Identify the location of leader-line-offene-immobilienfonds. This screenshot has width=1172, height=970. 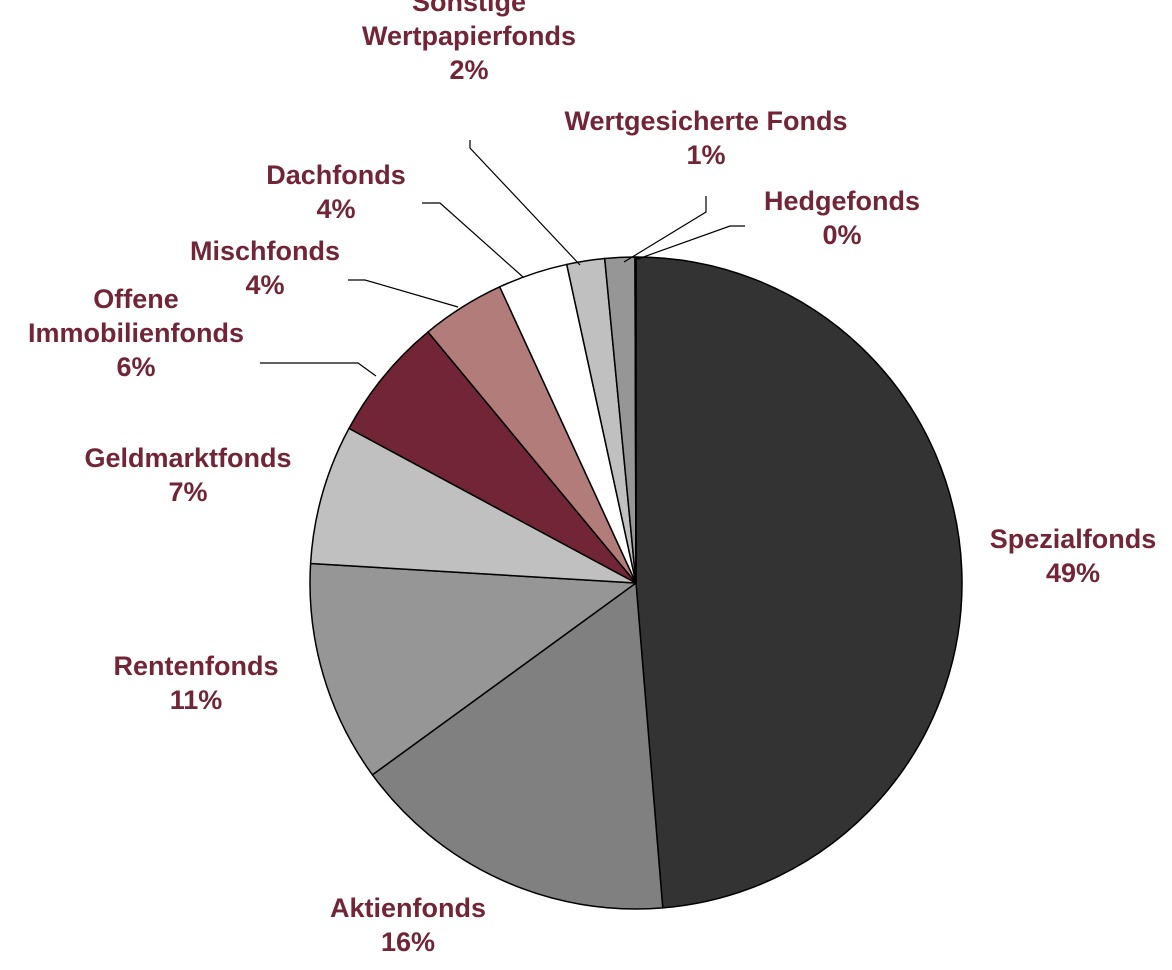
(318, 369).